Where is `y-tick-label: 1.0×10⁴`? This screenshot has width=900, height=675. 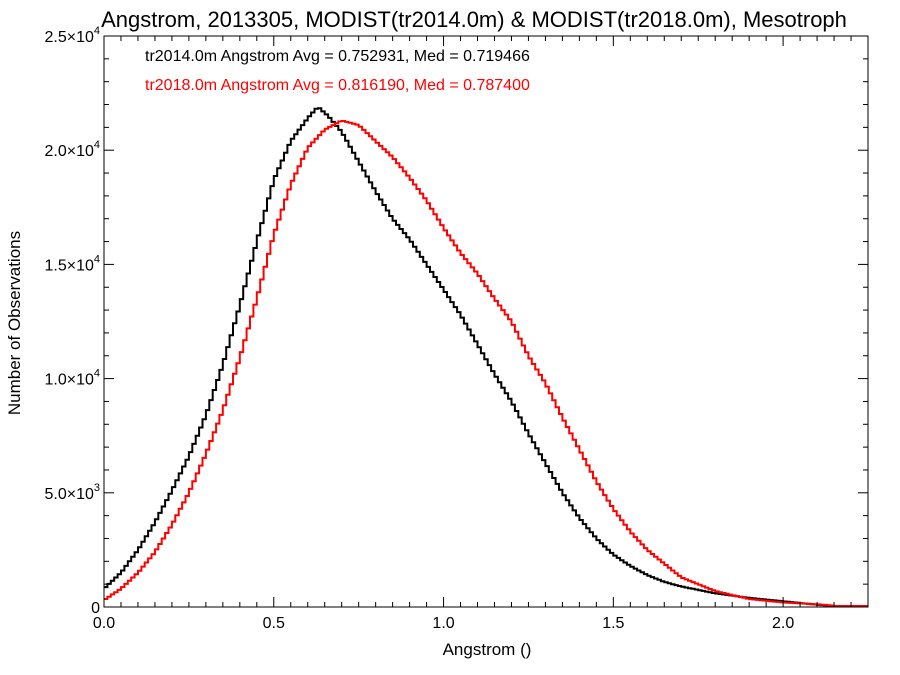
y-tick-label: 1.0×10⁴ is located at coordinates (72, 378).